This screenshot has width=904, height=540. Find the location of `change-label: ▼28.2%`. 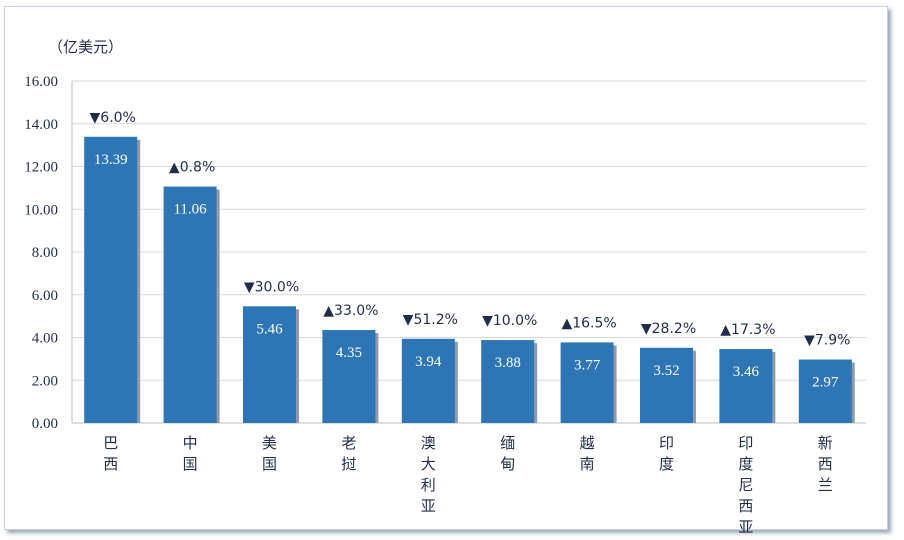

change-label: ▼28.2% is located at coordinates (668, 329).